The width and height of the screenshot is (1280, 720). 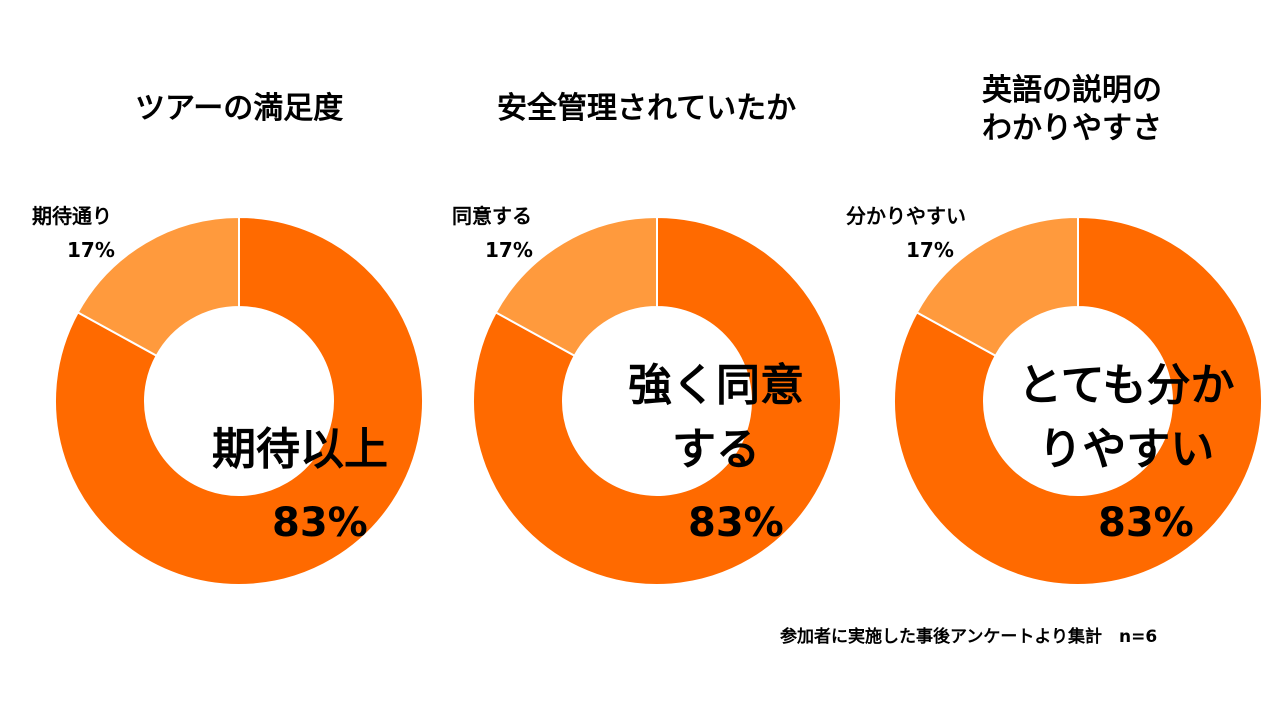 What do you see at coordinates (1072, 90) in the screenshot?
I see `chart-3-title-line-1: 英語の説明の` at bounding box center [1072, 90].